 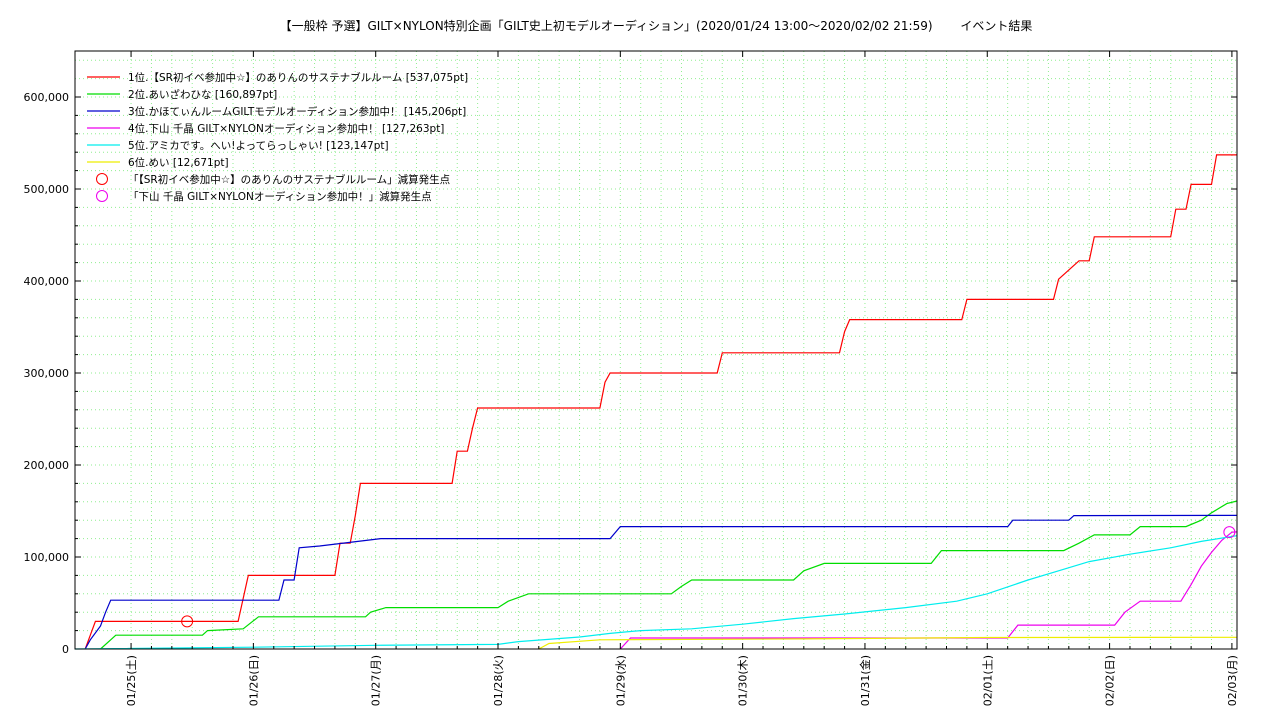 What do you see at coordinates (47, 557) in the screenshot?
I see `y-tick-label: 100,000` at bounding box center [47, 557].